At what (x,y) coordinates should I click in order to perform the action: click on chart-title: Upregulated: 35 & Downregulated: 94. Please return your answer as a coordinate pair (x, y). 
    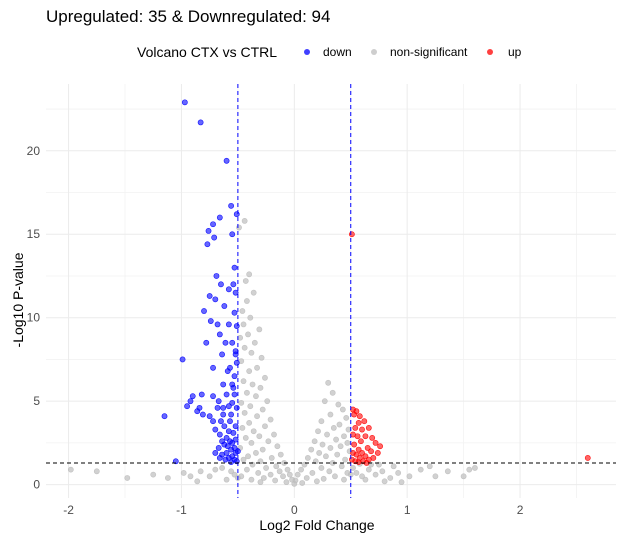
    Looking at the image, I should click on (188, 16).